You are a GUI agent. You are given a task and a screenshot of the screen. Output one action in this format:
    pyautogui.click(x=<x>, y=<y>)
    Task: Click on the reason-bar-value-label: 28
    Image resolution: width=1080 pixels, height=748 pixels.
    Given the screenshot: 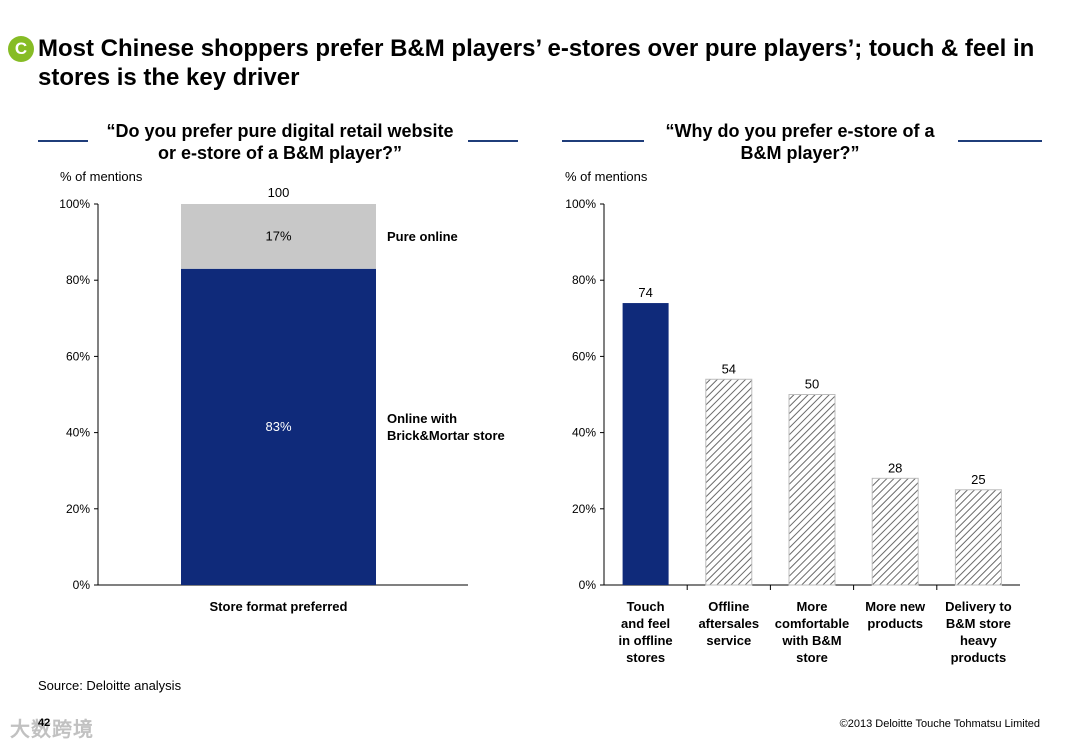 What is the action you would take?
    pyautogui.click(x=895, y=467)
    